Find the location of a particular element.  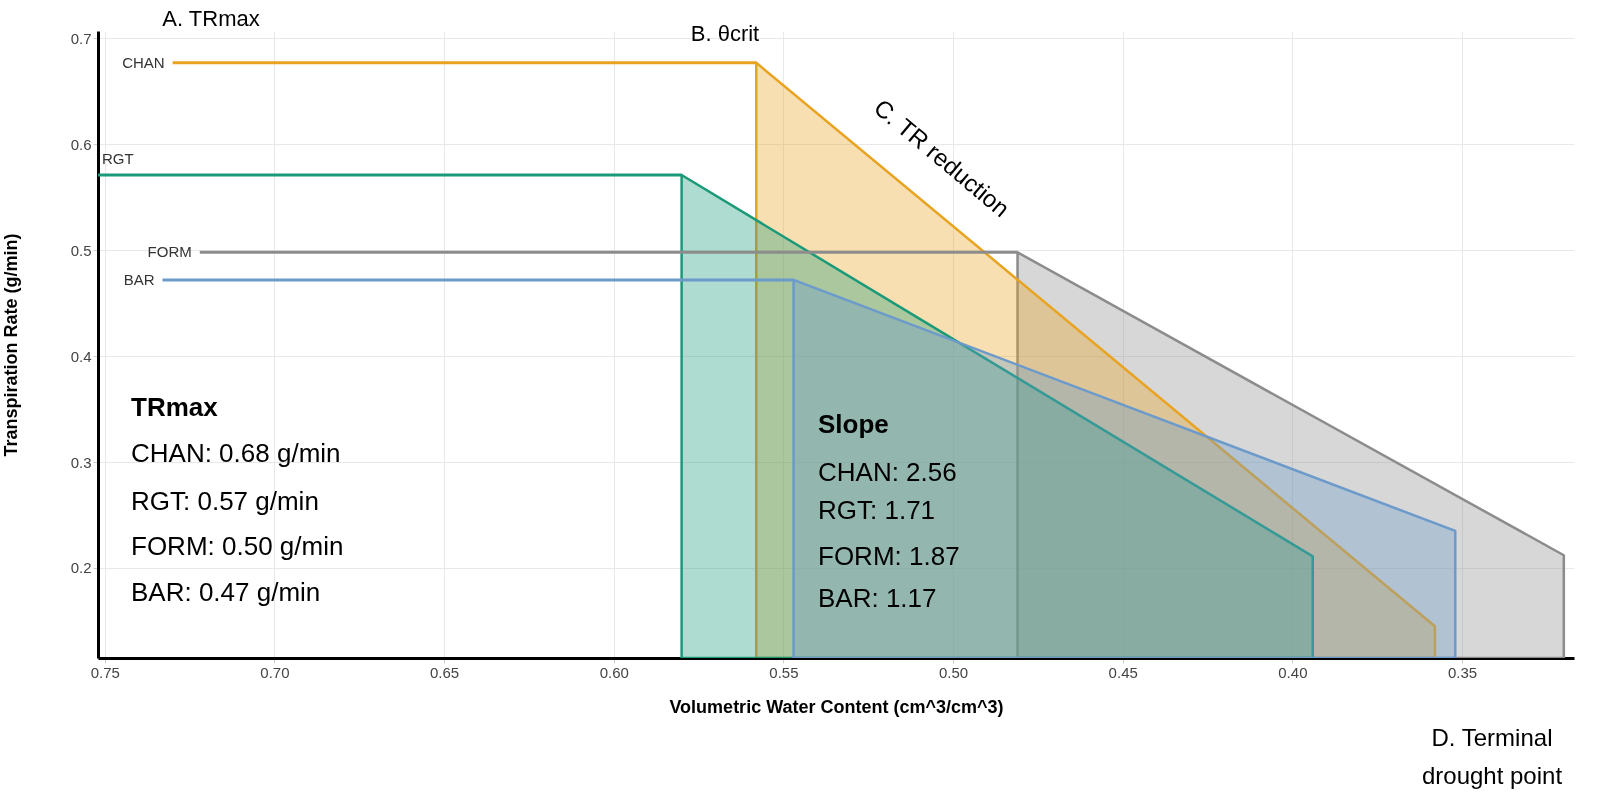

annotation: RGT: 1.71 is located at coordinates (877, 510).